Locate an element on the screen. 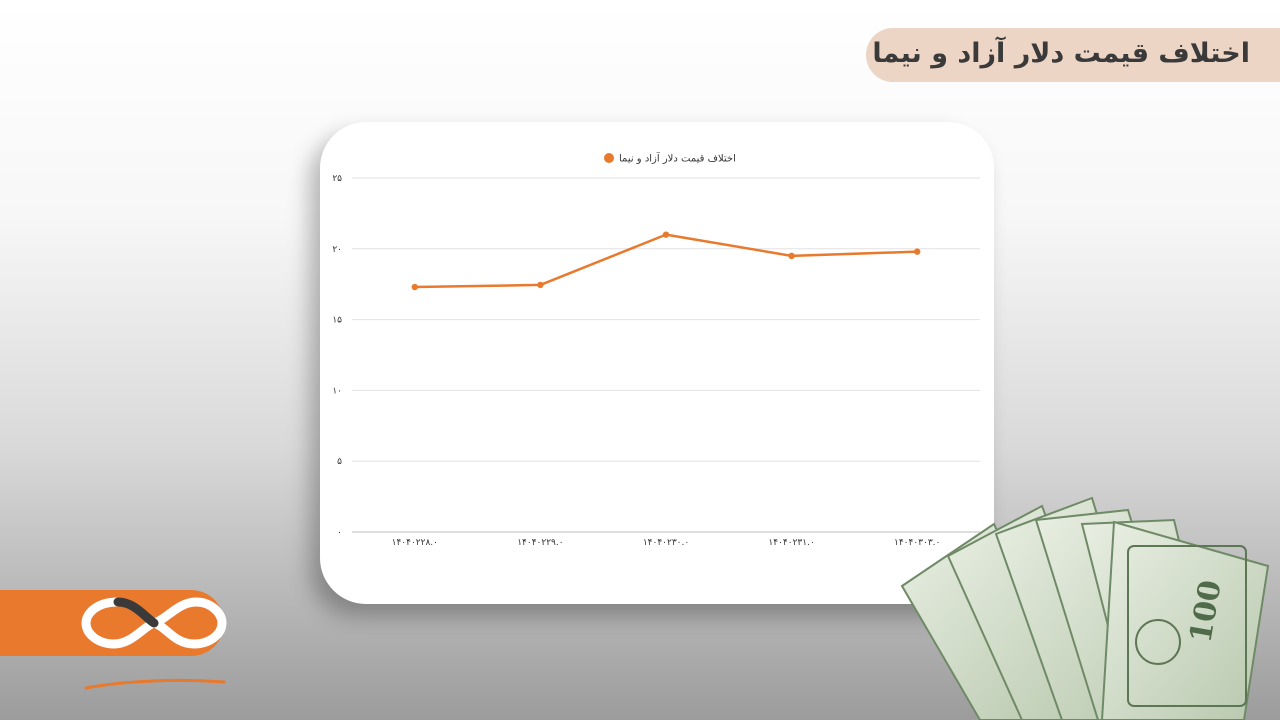  y-tick-label: ۵ is located at coordinates (339, 462).